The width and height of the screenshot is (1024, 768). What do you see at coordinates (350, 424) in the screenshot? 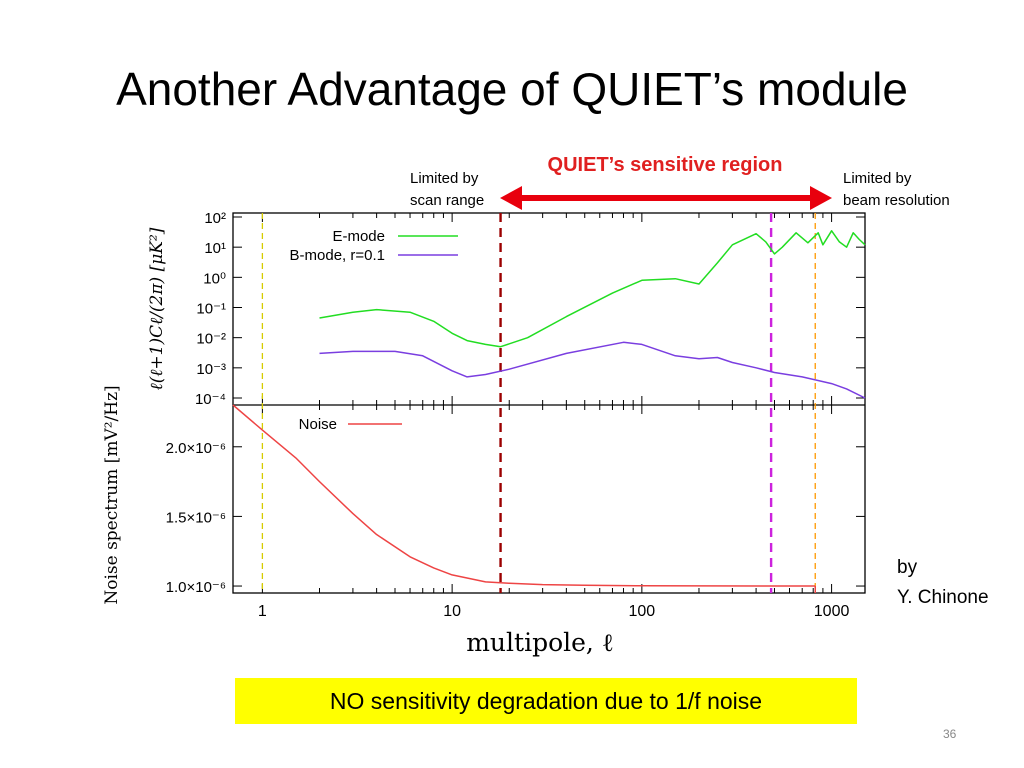
I see `bottom-legend: Noise` at bounding box center [350, 424].